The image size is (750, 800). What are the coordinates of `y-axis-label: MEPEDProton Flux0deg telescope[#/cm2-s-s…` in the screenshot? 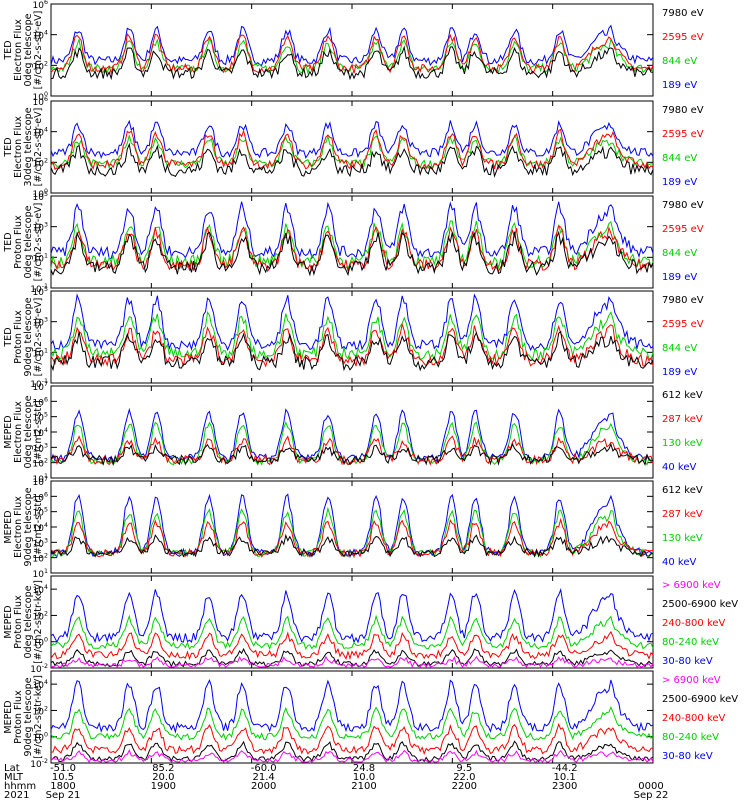 It's located at (23, 622).